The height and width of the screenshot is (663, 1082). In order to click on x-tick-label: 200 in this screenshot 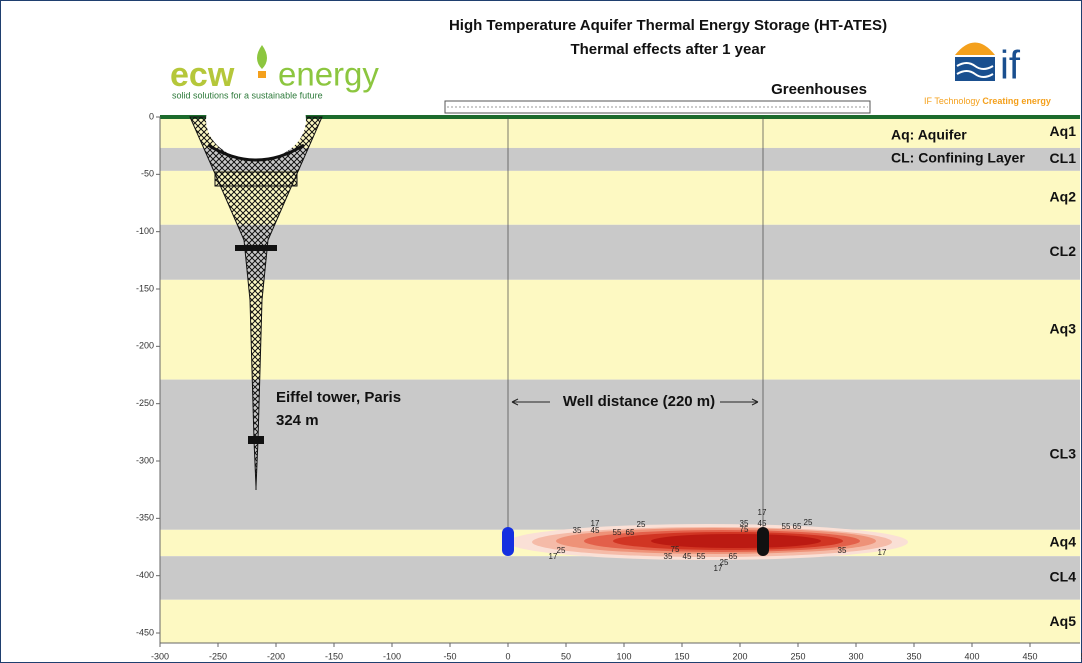, I will do `click(739, 656)`.